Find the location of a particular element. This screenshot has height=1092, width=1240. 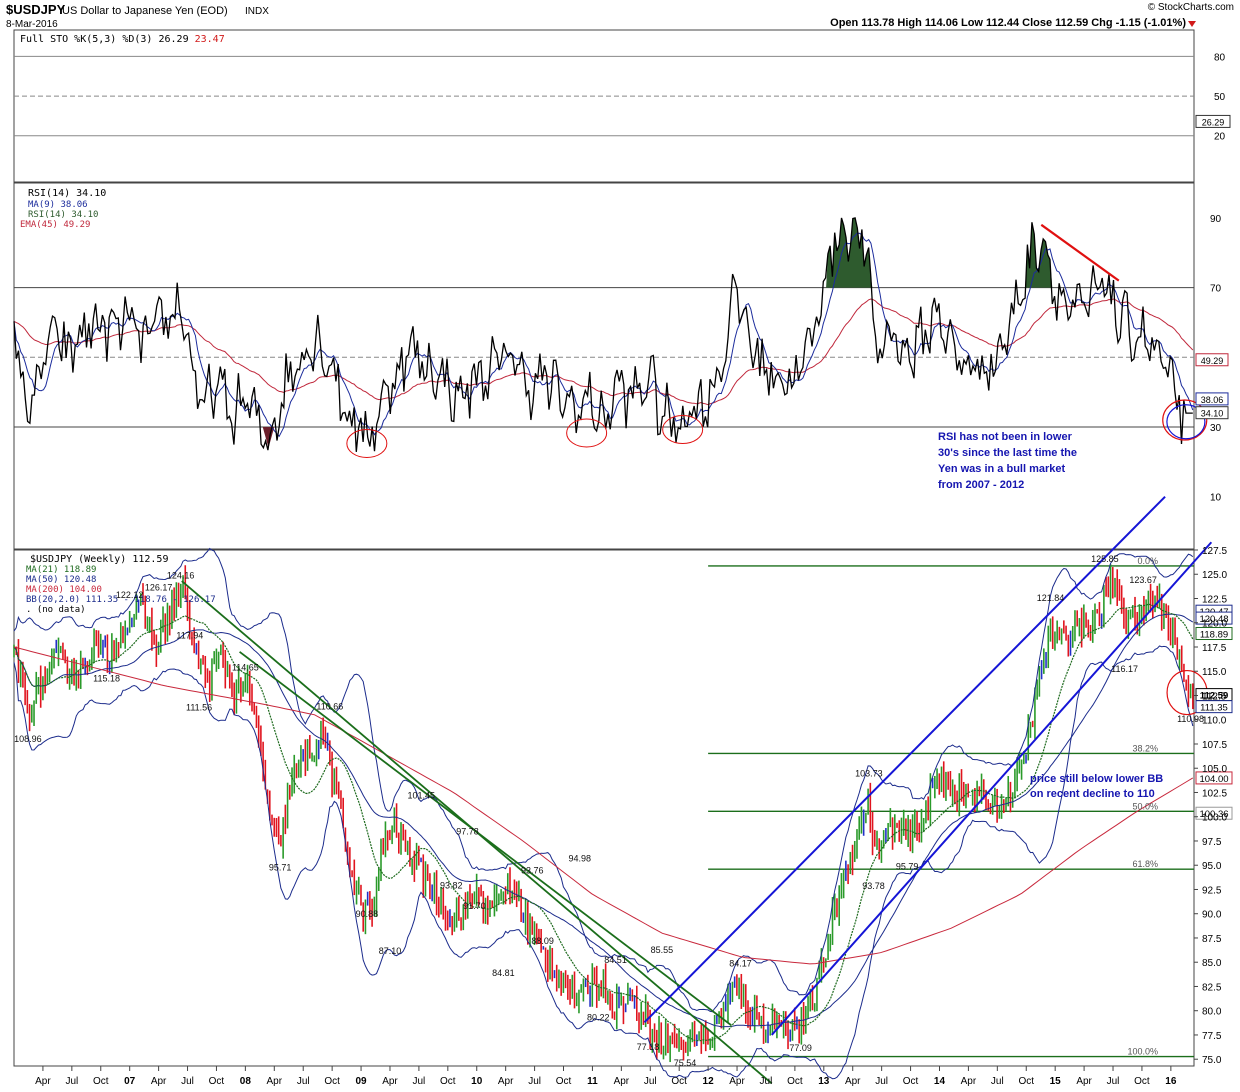

rsi-tick-label: 10 is located at coordinates (1216, 498).